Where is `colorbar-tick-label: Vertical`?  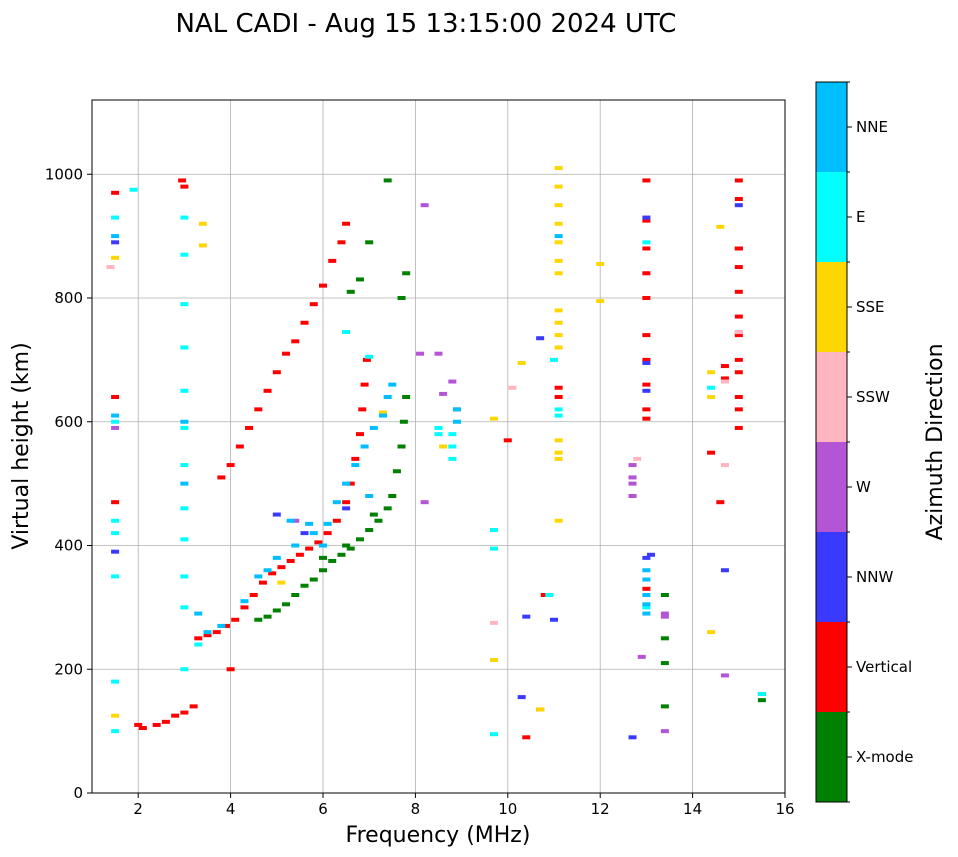 colorbar-tick-label: Vertical is located at coordinates (884, 667).